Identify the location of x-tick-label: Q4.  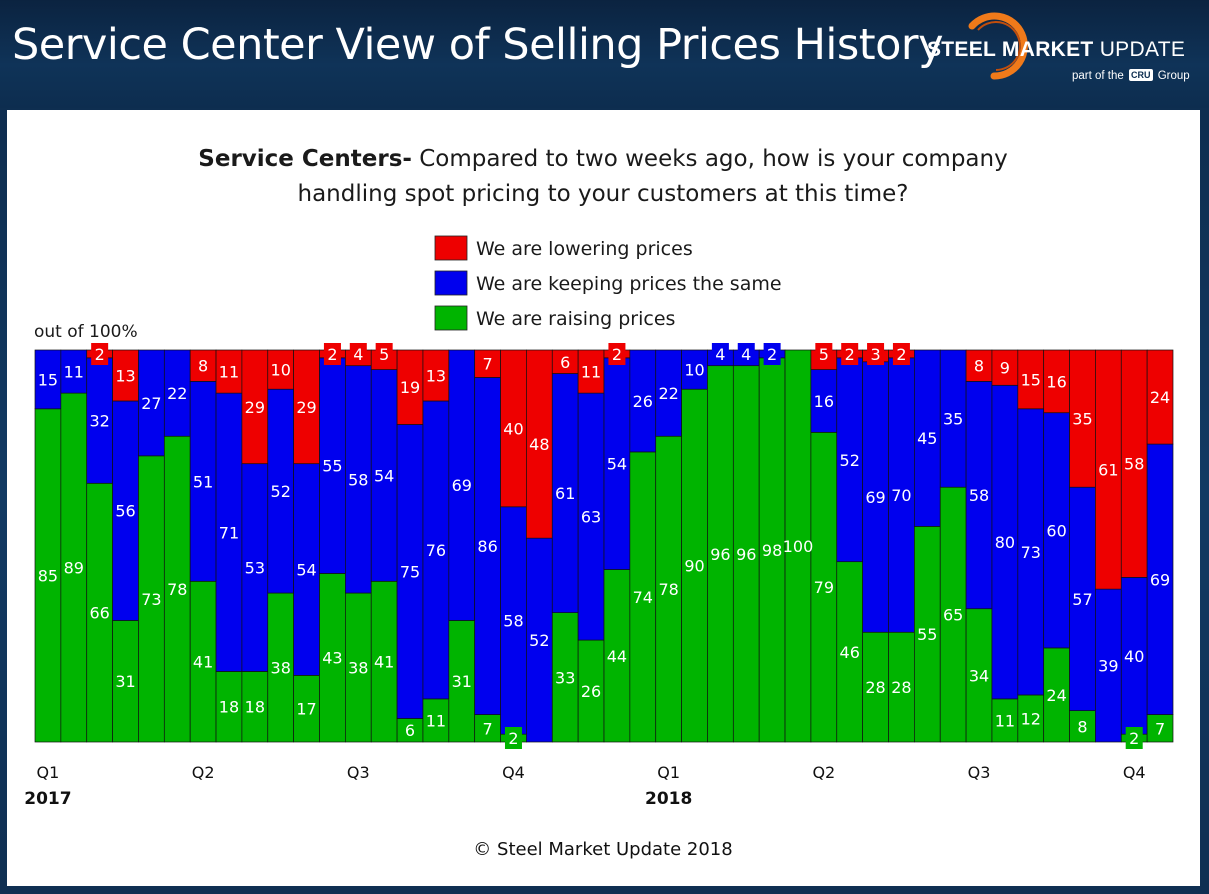
(1134, 772).